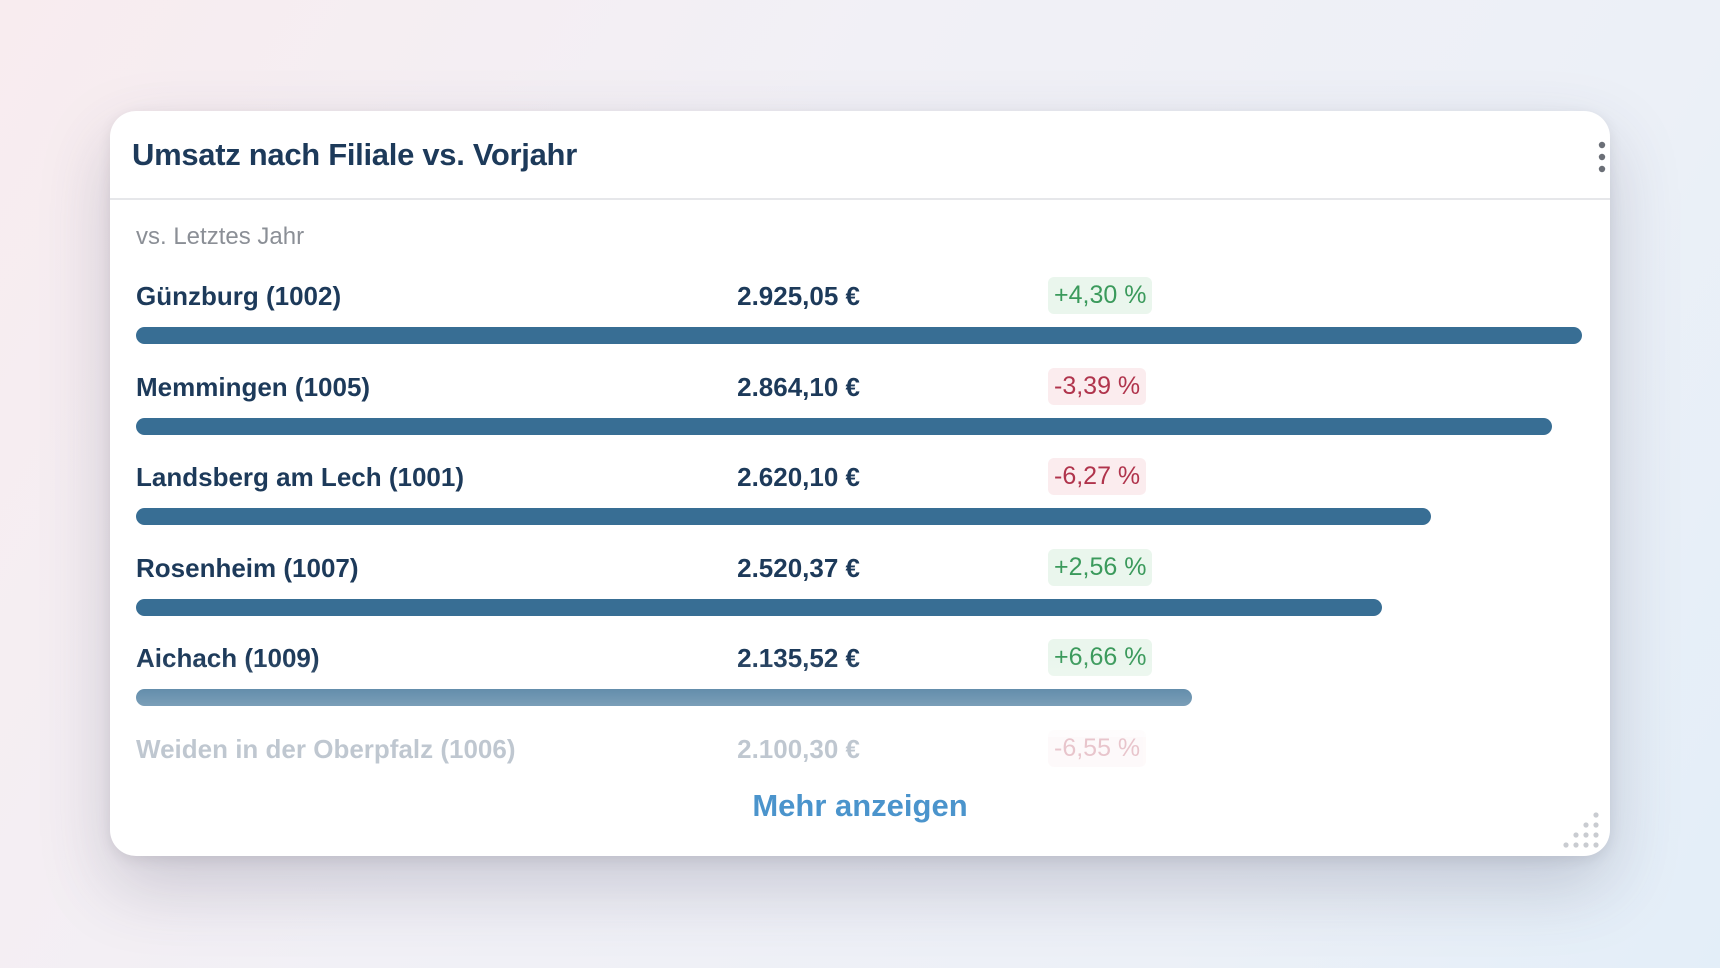  Describe the element at coordinates (1097, 386) in the screenshot. I see `change-badge: -3,39 %` at that location.